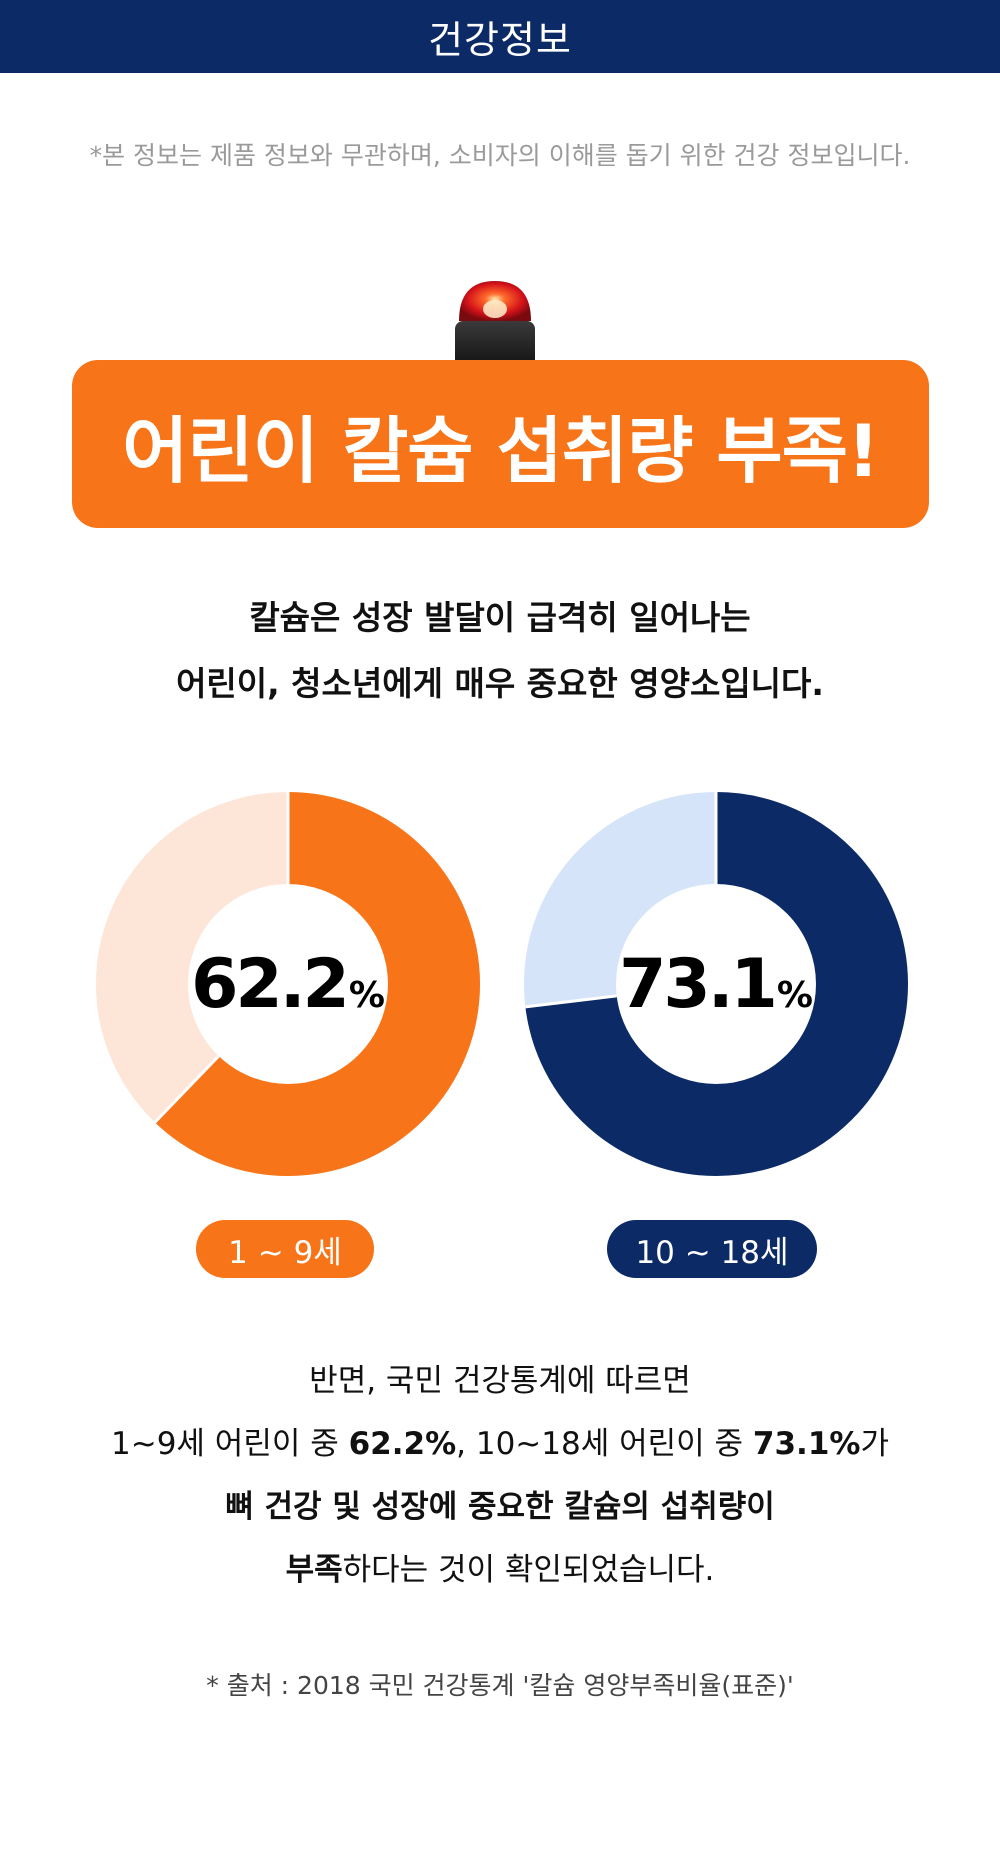 Image resolution: width=1000 pixels, height=1856 pixels. What do you see at coordinates (314, 1570) in the screenshot?
I see `summary-emphasis: 부족` at bounding box center [314, 1570].